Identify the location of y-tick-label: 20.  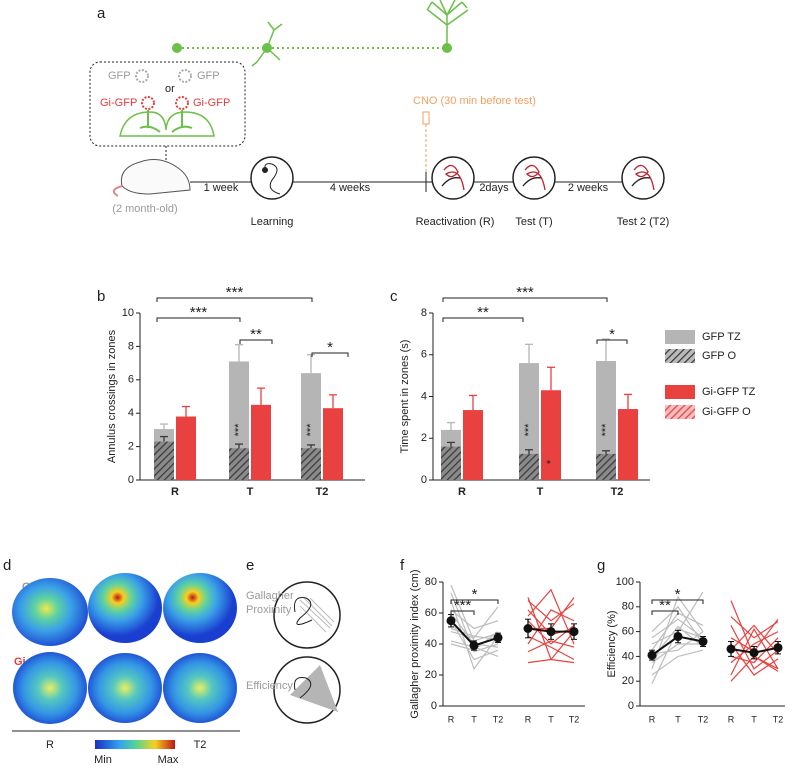
(628, 681).